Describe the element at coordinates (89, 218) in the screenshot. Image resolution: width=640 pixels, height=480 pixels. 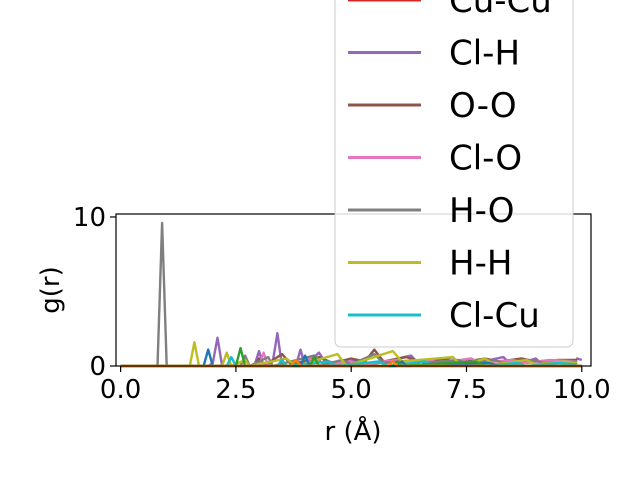
I see `y-tick-label: 10` at that location.